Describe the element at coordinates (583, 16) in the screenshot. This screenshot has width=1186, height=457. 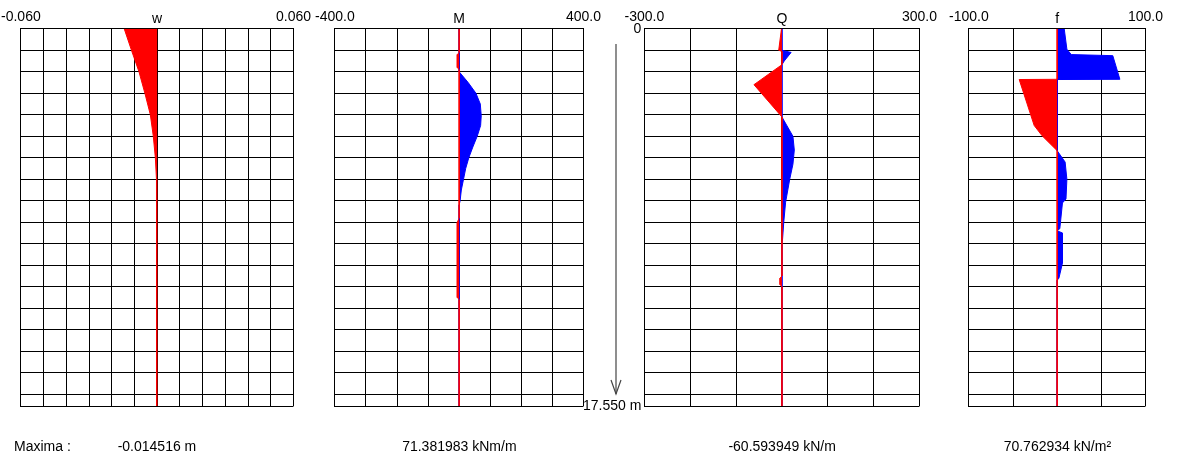
I see `x-tick-label: 400.0` at that location.